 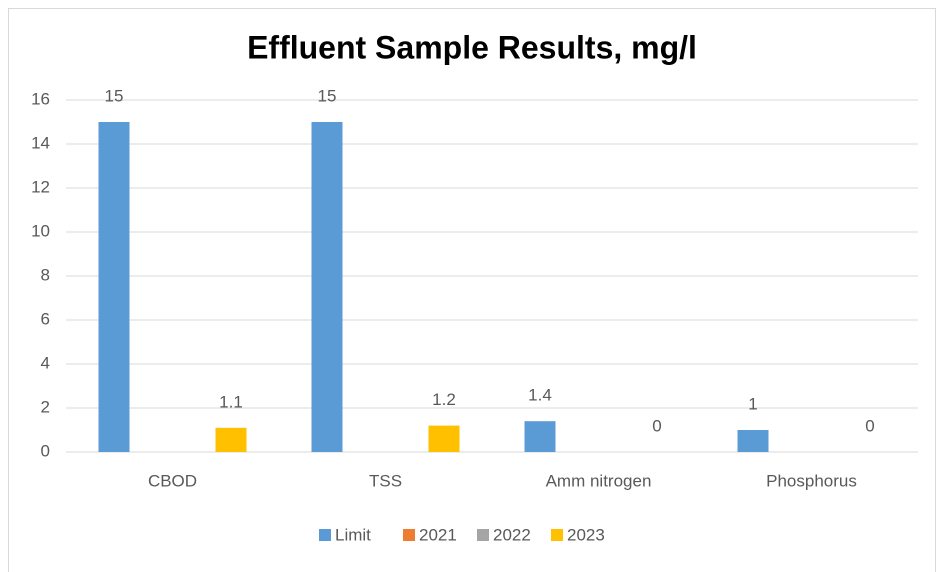 I want to click on y-tick-label: 2, so click(x=45, y=406).